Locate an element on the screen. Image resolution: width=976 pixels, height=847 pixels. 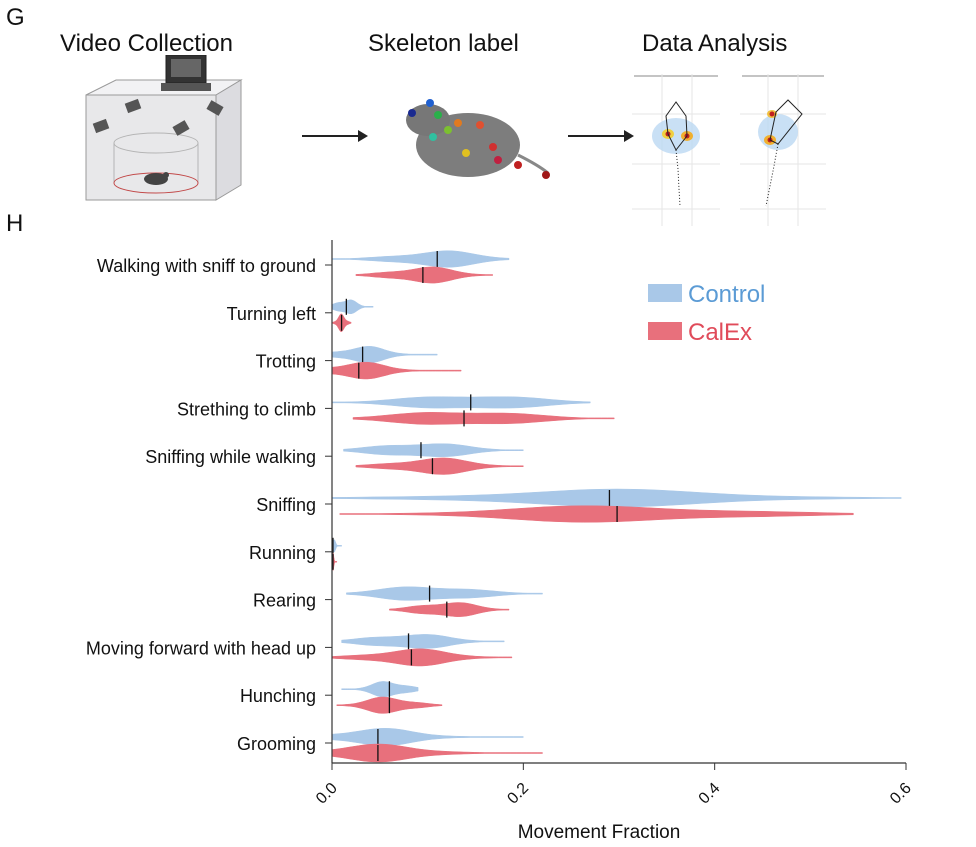
category-label-9: Hunching is located at coordinates (278, 696).